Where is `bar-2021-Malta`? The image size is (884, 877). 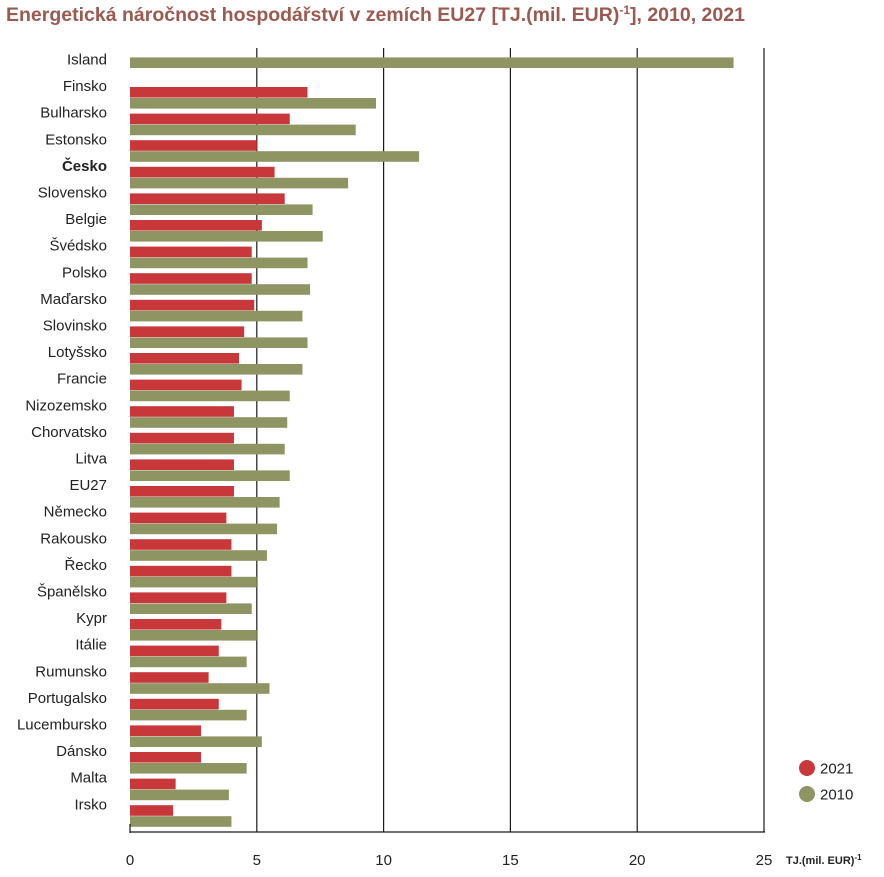
bar-2021-Malta is located at coordinates (153, 784).